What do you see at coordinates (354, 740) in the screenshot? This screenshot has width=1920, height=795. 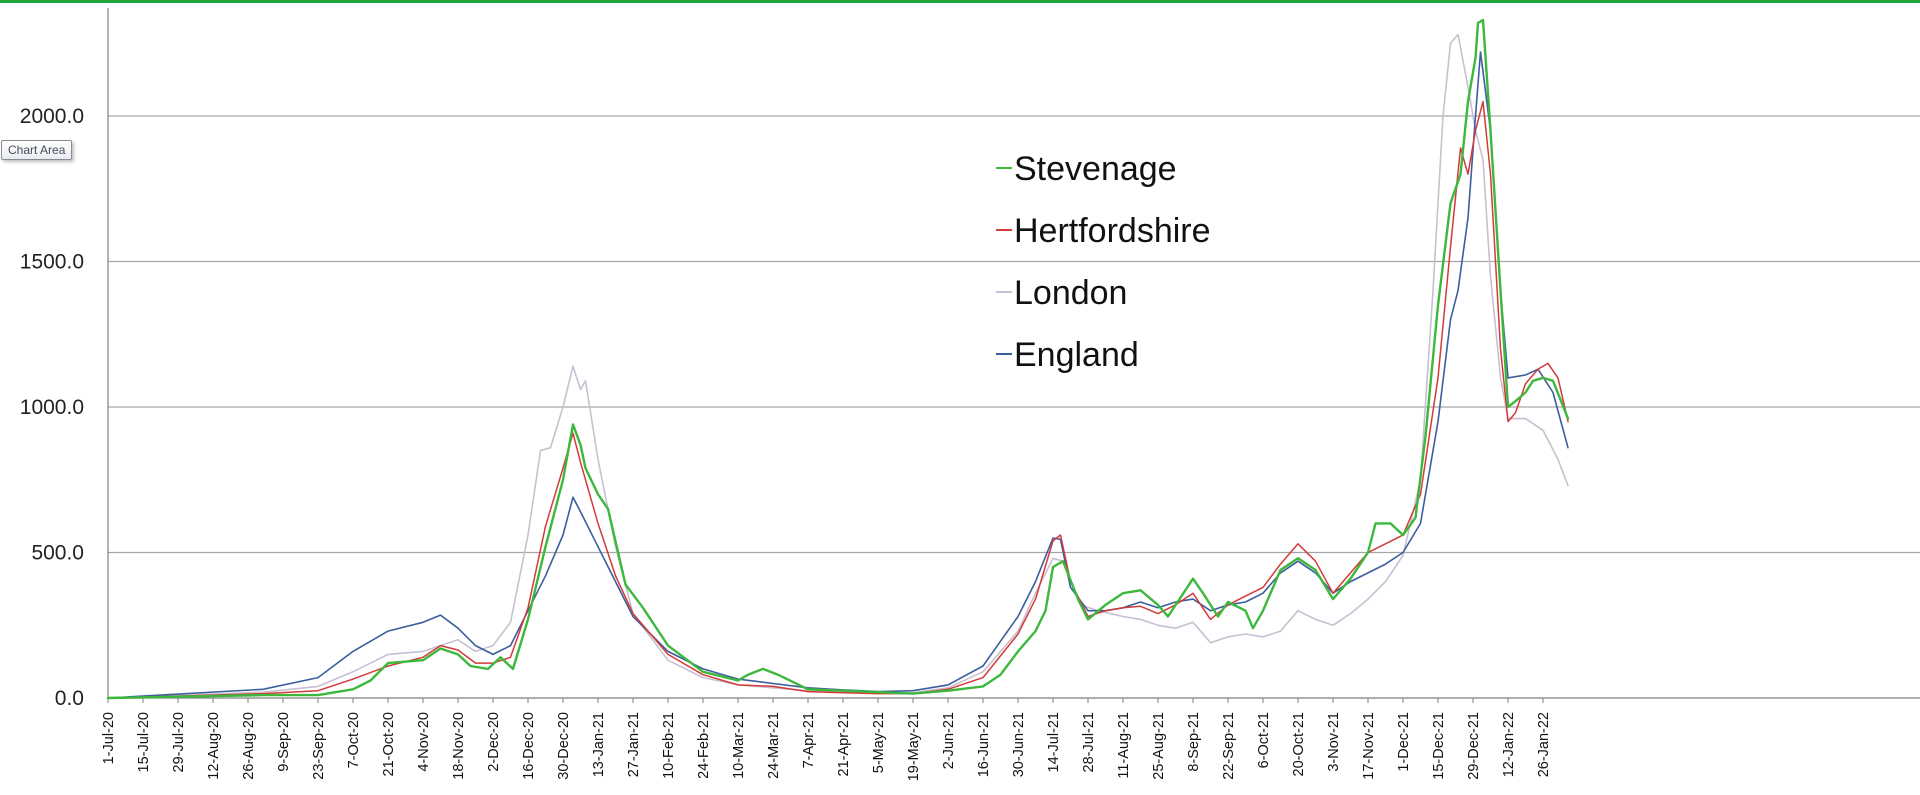 I see `x-tick-label: 7-Oct-20` at bounding box center [354, 740].